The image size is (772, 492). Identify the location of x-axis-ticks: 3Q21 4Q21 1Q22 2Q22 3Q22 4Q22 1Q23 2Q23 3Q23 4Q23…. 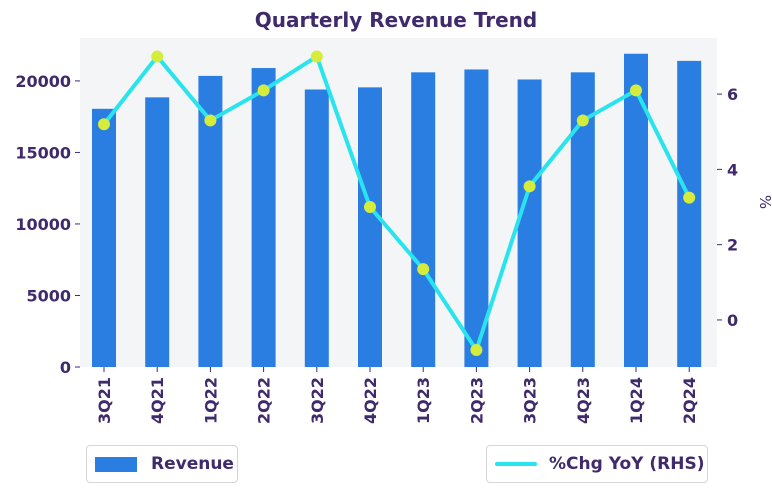
(397, 395).